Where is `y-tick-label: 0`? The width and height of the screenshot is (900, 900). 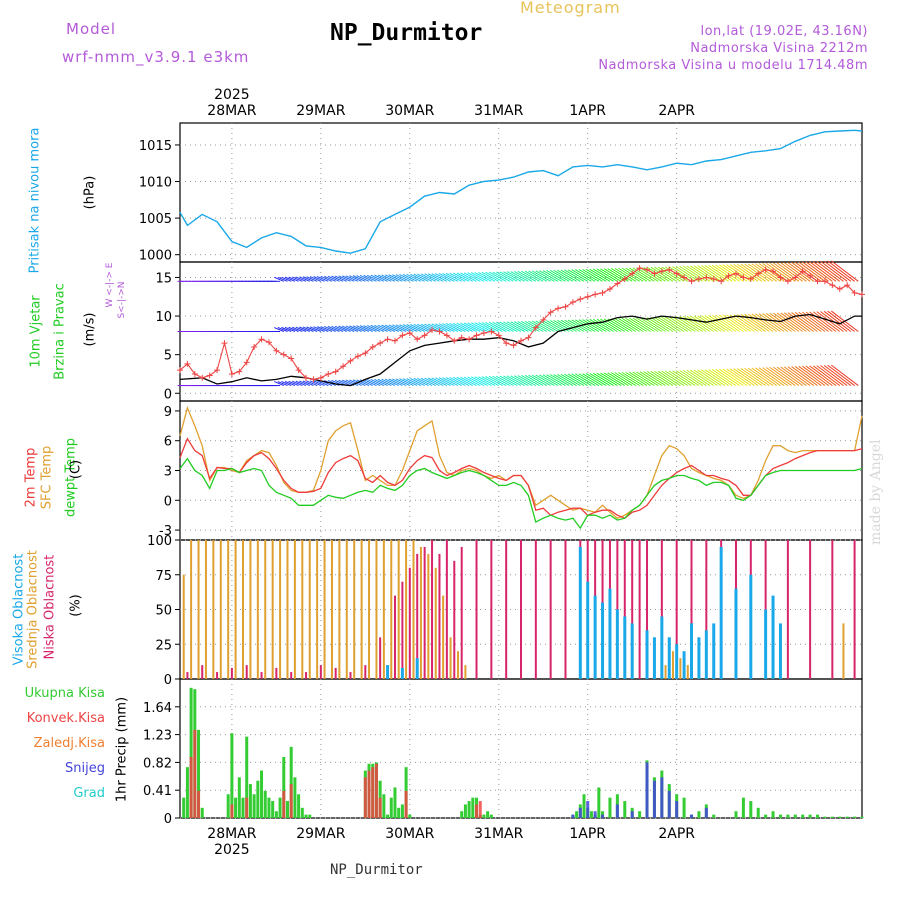
y-tick-label: 0 is located at coordinates (168, 501).